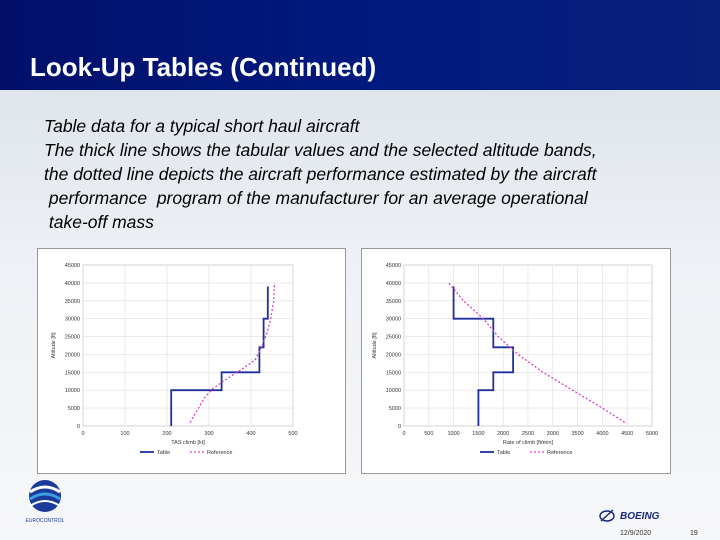  I want to click on body-line: take-off mass, so click(99, 222).